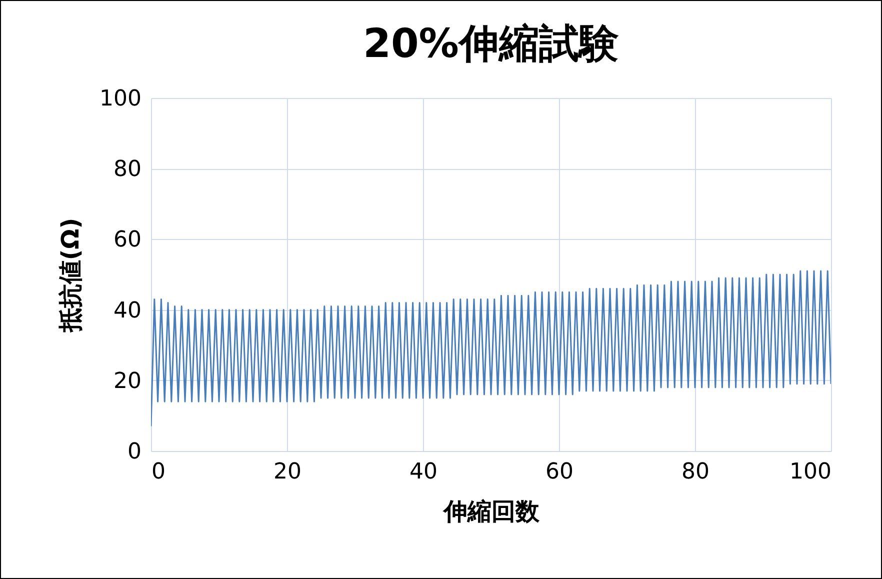 This screenshot has width=882, height=579. What do you see at coordinates (491, 512) in the screenshot?
I see `x-axis-title: 伸縮回数` at bounding box center [491, 512].